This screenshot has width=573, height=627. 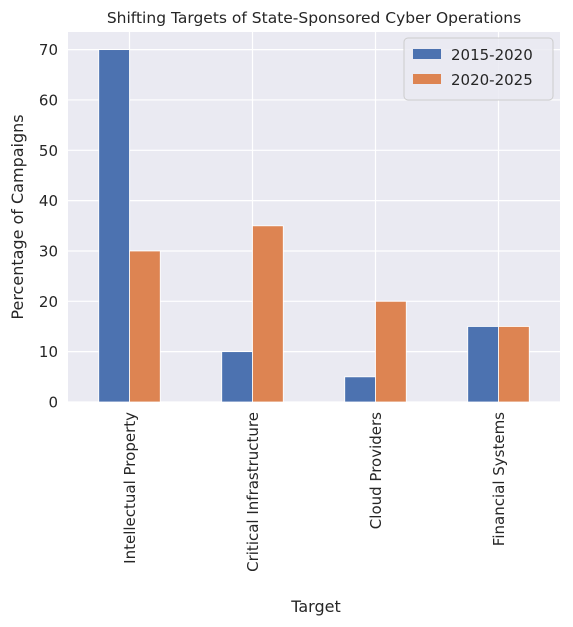 I want to click on legend-box, so click(x=478, y=69).